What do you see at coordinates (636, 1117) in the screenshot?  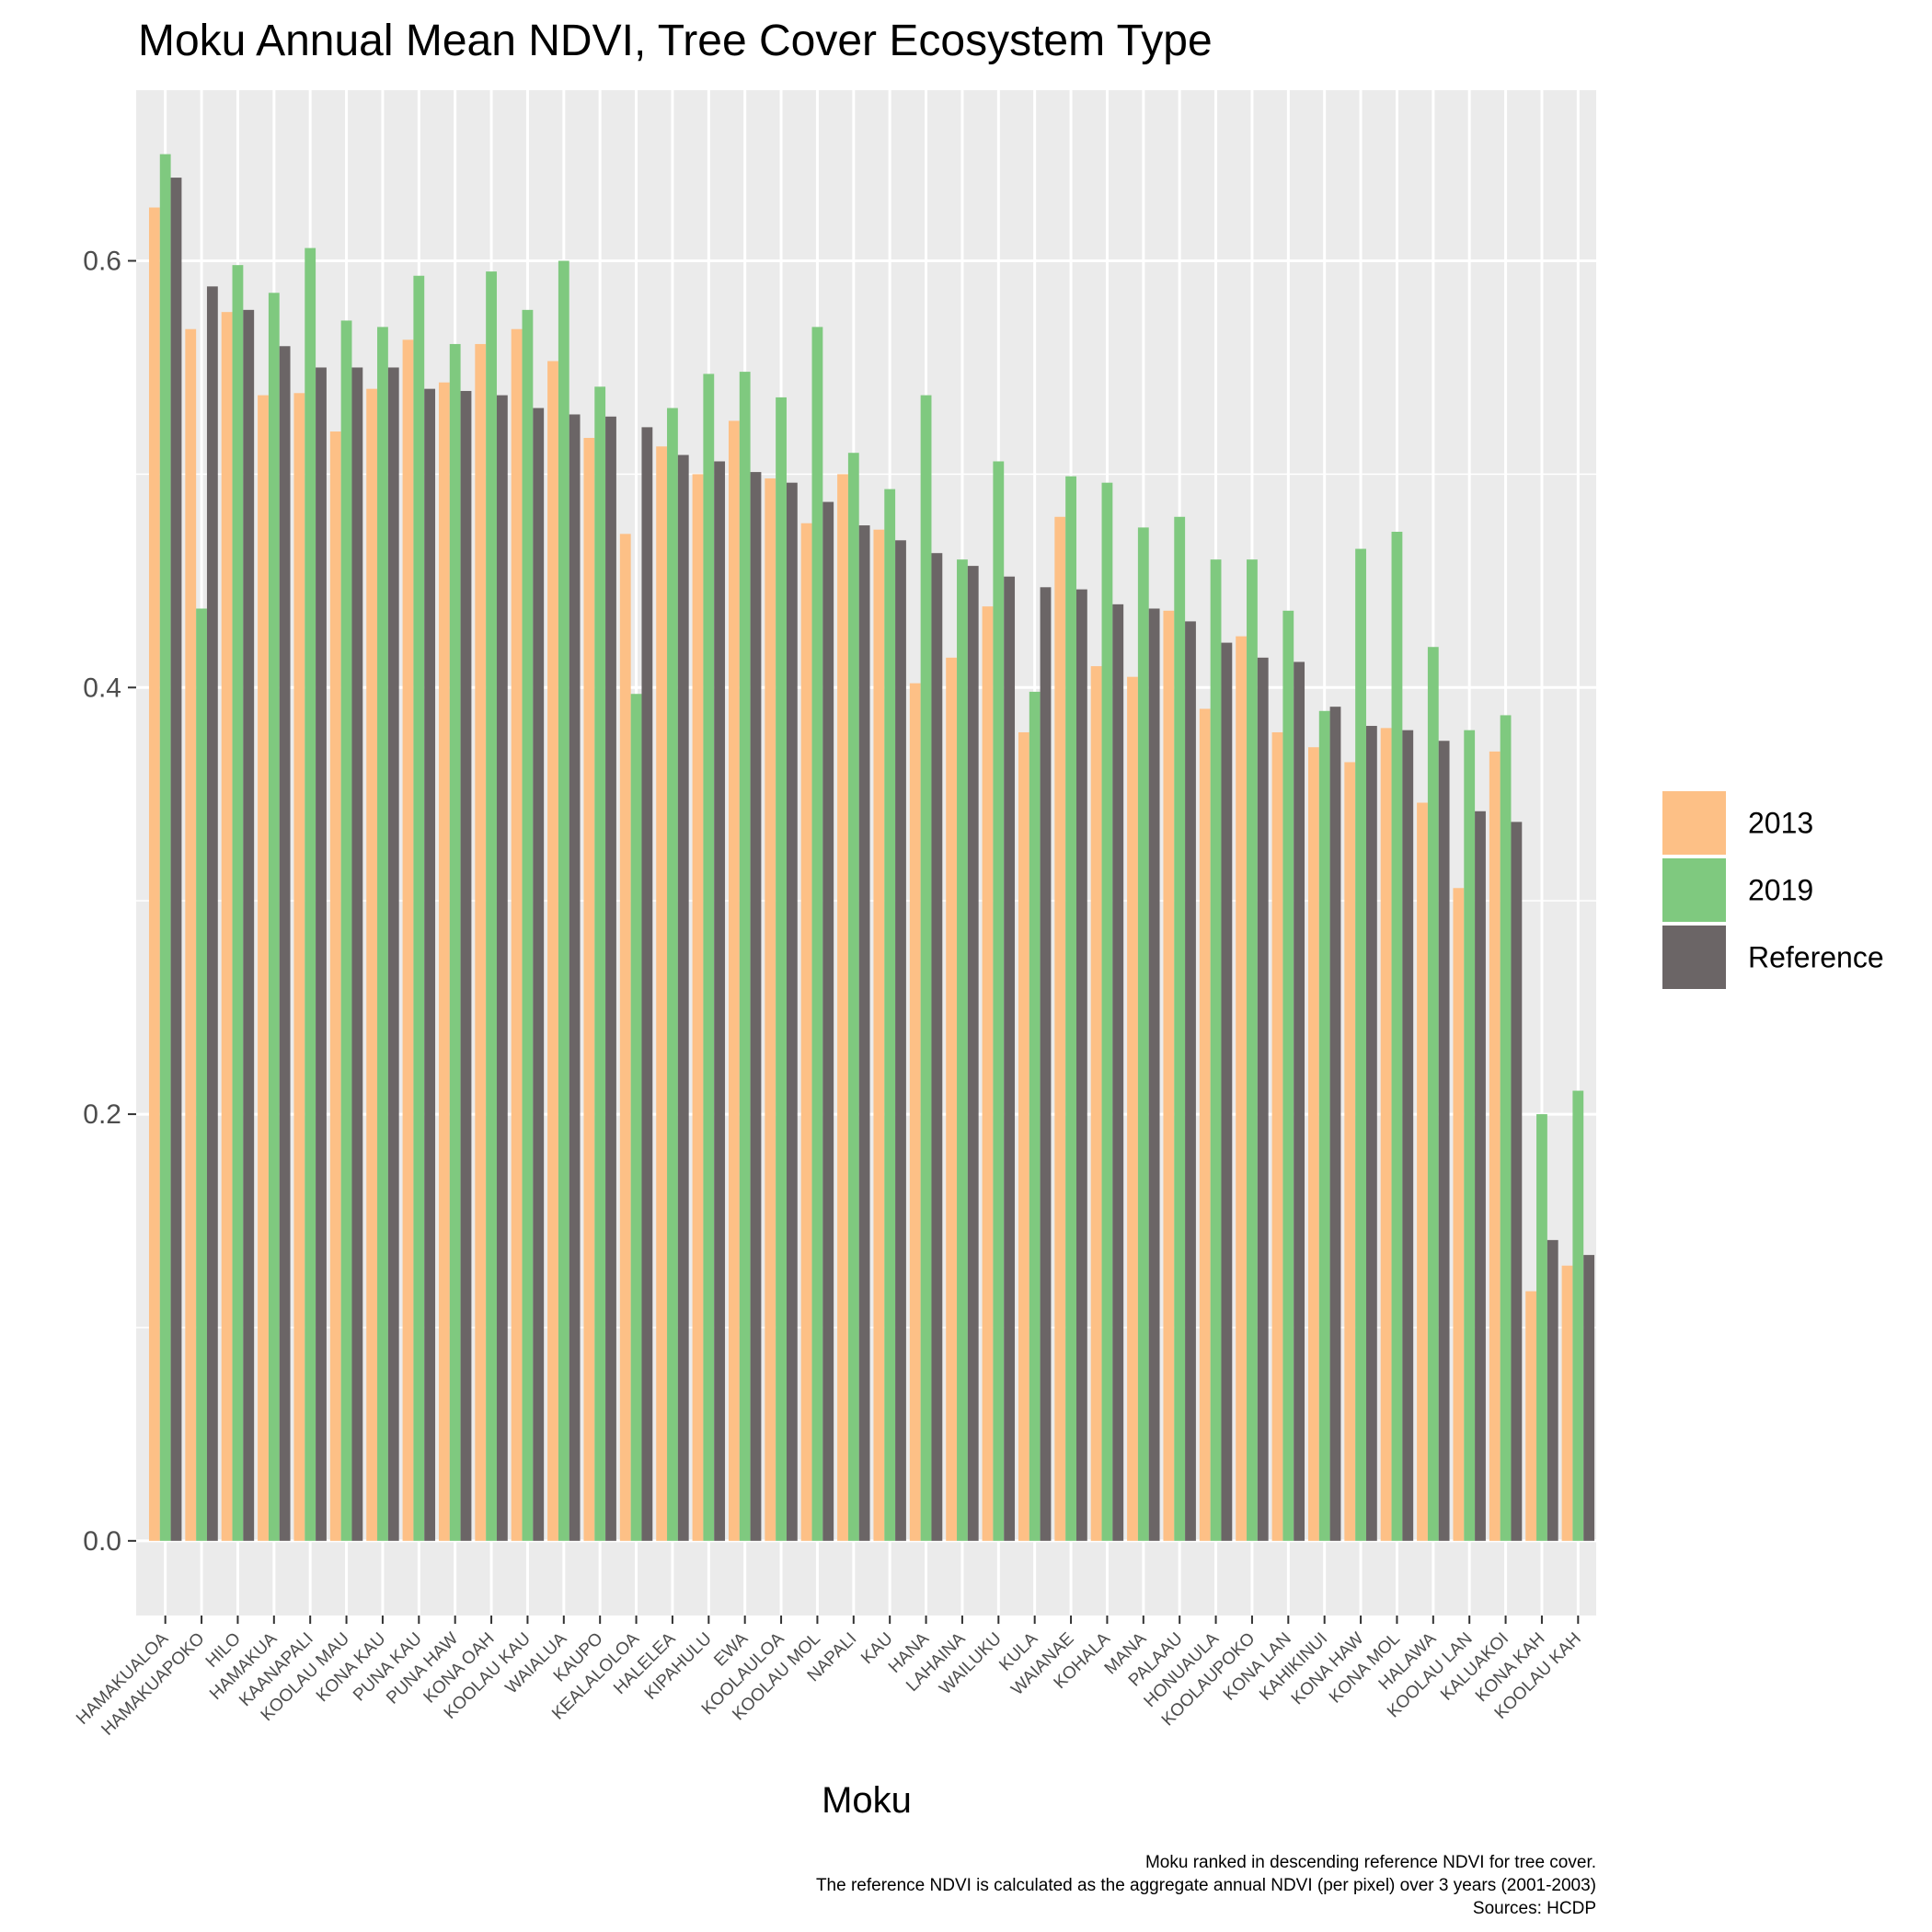 I see `bar-2019-kealaloloa` at bounding box center [636, 1117].